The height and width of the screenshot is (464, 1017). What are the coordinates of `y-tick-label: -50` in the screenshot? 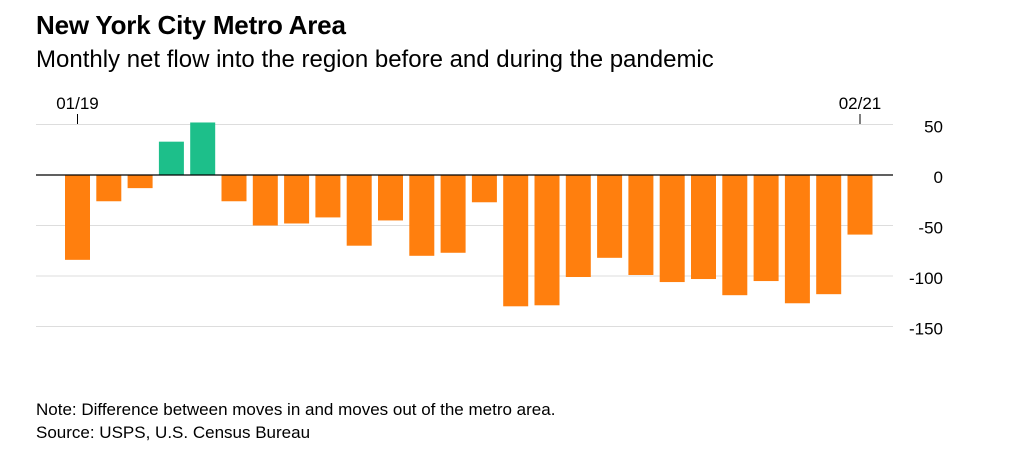 It's located at (930, 228).